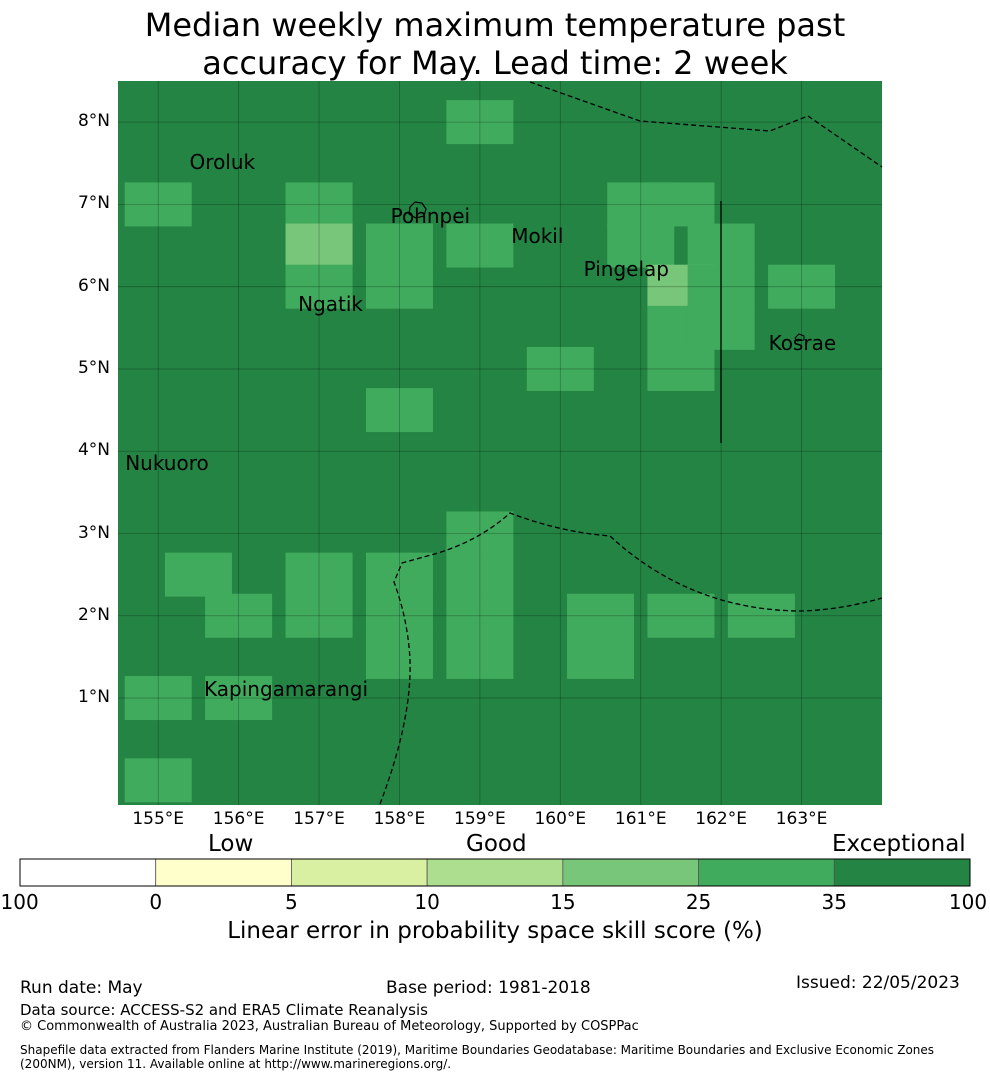 This screenshot has height=1080, width=990. I want to click on run-date: Run date: May, so click(81, 988).